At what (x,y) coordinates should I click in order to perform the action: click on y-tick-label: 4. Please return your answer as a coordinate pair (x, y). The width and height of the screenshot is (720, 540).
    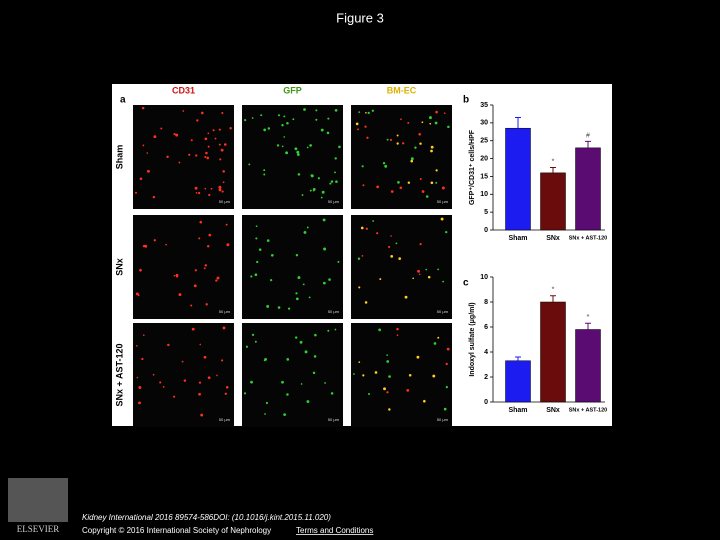
    Looking at the image, I should click on (486, 352).